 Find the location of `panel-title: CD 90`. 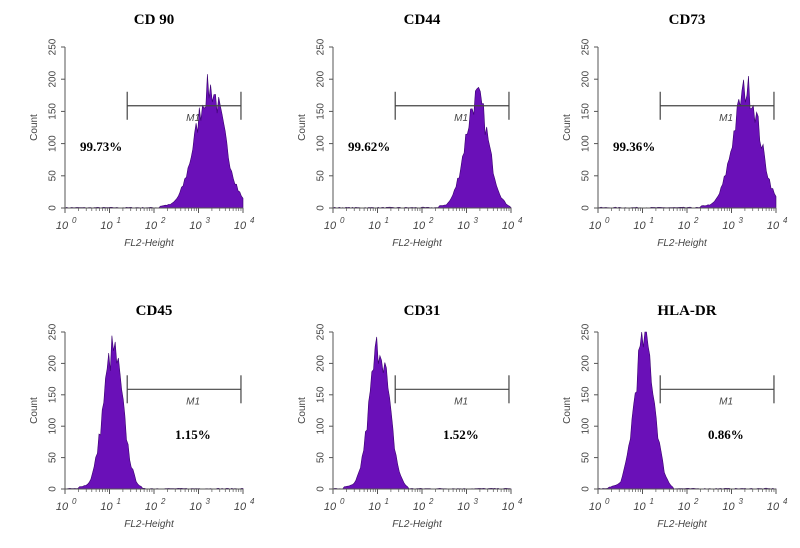

panel-title: CD 90 is located at coordinates (154, 20).